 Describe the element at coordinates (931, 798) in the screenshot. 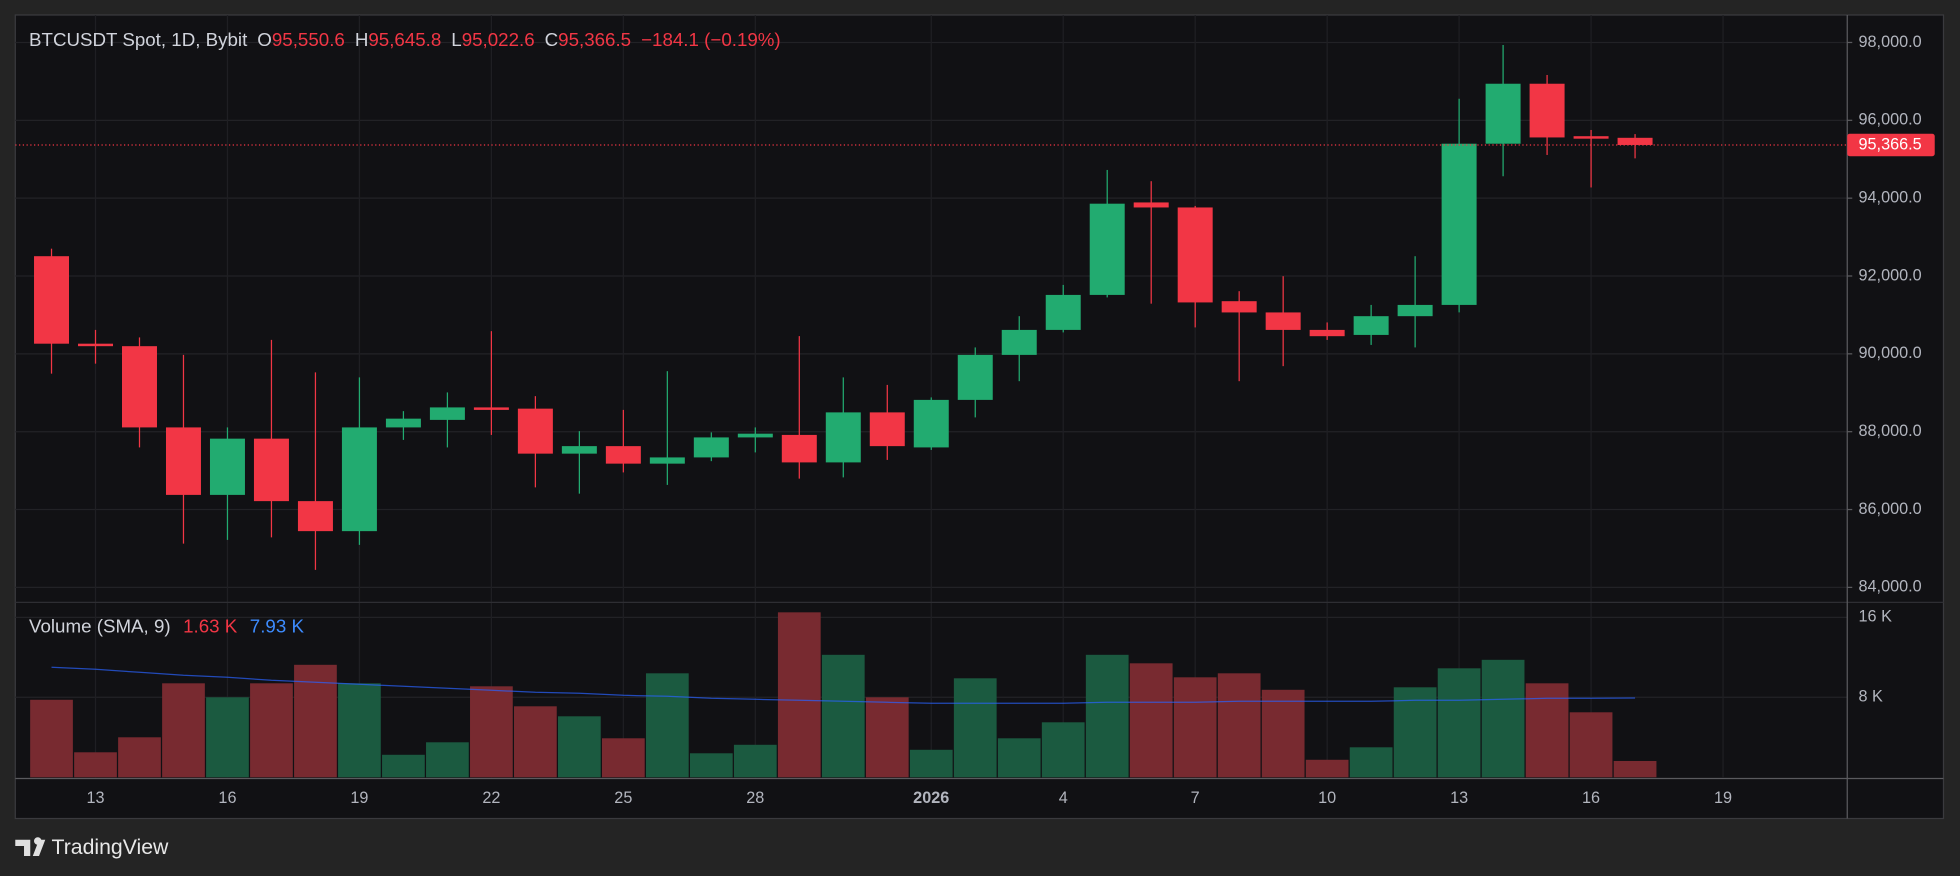

I see `x-tick-label: 2026` at that location.